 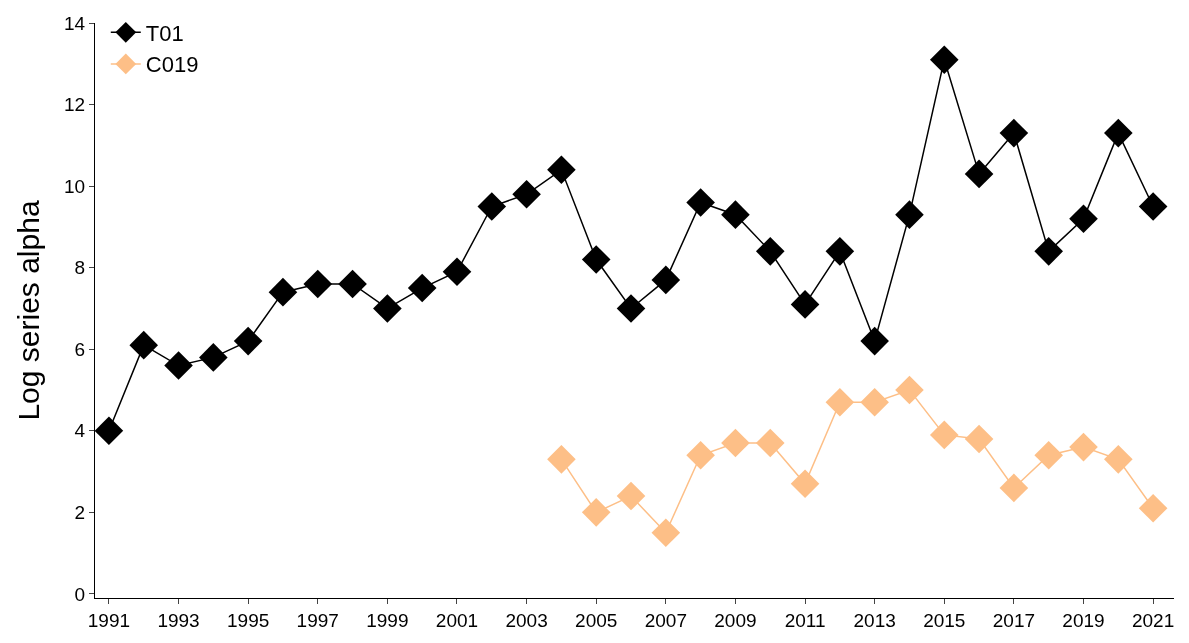 What do you see at coordinates (75, 105) in the screenshot?
I see `y-tick-label: 12` at bounding box center [75, 105].